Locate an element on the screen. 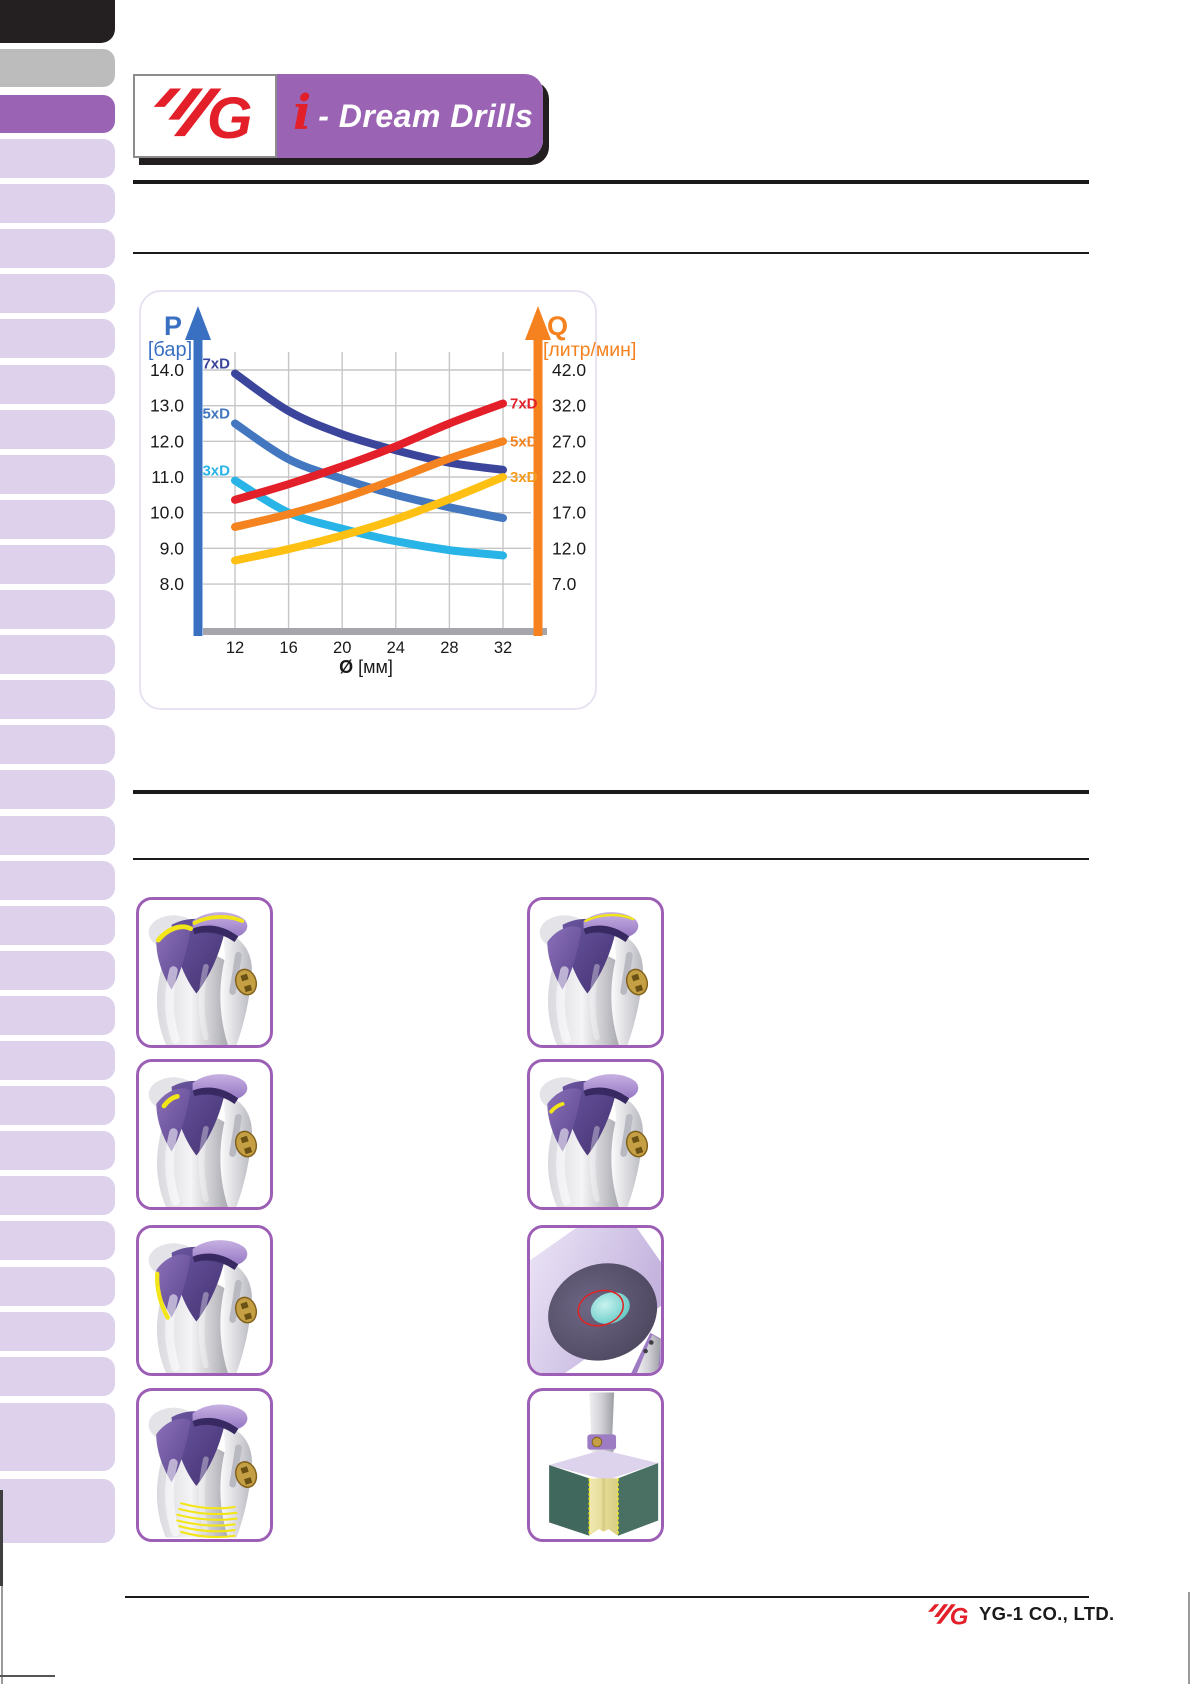 The height and width of the screenshot is (1684, 1191). sidebar-tab-black is located at coordinates (57, 21).